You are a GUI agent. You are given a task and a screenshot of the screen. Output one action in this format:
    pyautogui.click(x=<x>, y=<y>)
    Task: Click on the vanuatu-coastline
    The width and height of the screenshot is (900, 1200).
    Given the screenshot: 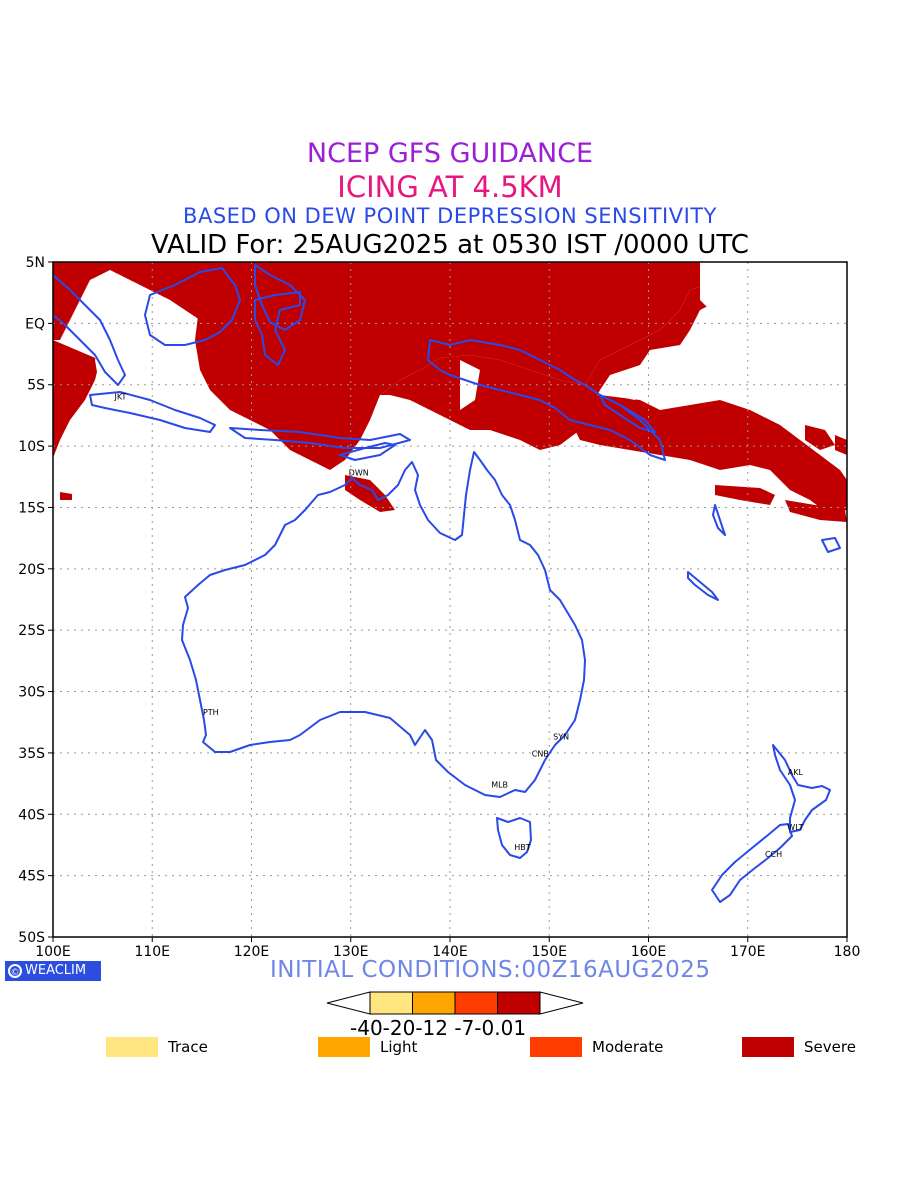 What is the action you would take?
    pyautogui.click(x=719, y=520)
    